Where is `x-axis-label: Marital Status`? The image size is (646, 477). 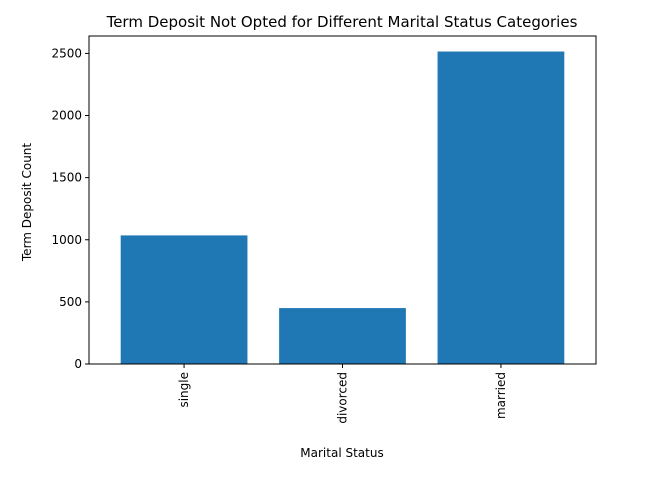
x-axis-label: Marital Status is located at coordinates (341, 453).